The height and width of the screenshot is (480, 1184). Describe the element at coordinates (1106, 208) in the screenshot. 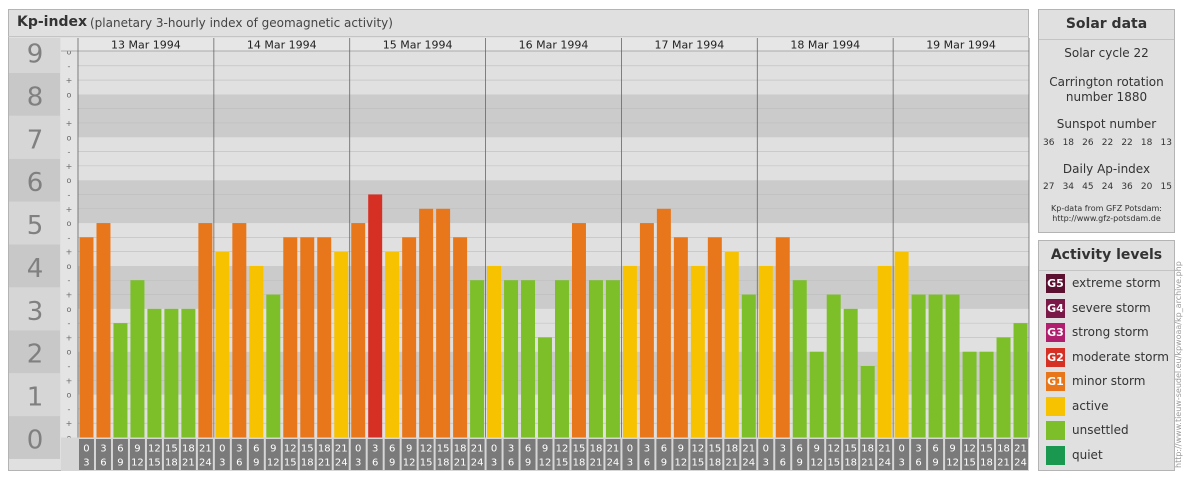

I see `data-source-line1: Kp-data from GFZ Potsdam:` at that location.